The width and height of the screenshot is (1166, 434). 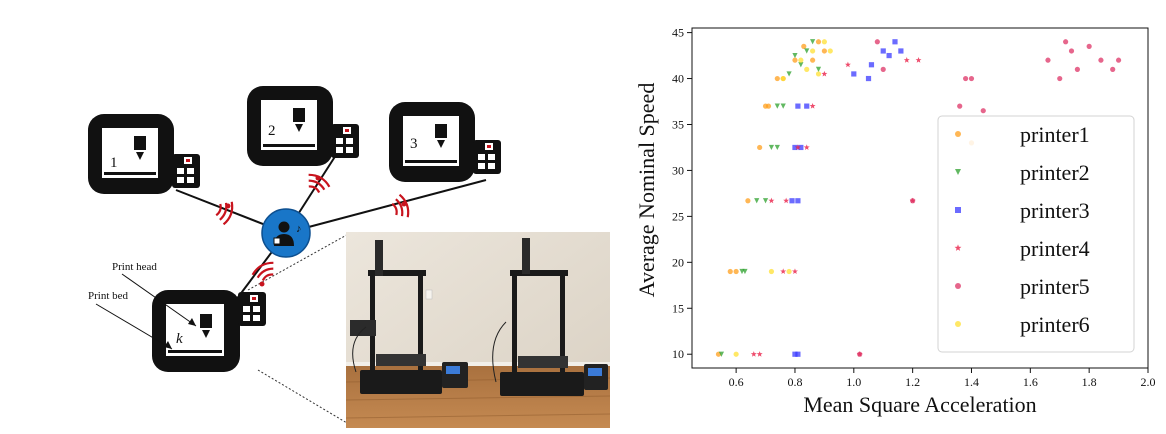 What do you see at coordinates (678, 354) in the screenshot?
I see `y-tick-label: 10` at bounding box center [678, 354].